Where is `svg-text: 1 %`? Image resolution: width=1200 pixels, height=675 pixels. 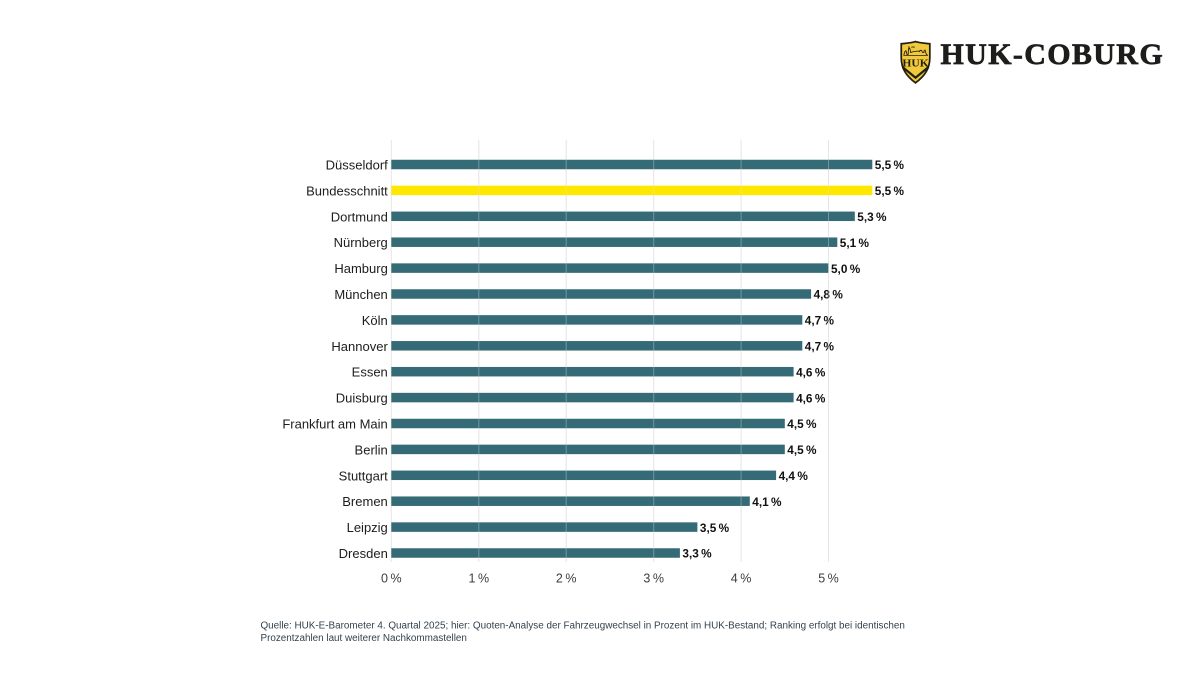
svg-text: 1 % is located at coordinates (479, 579).